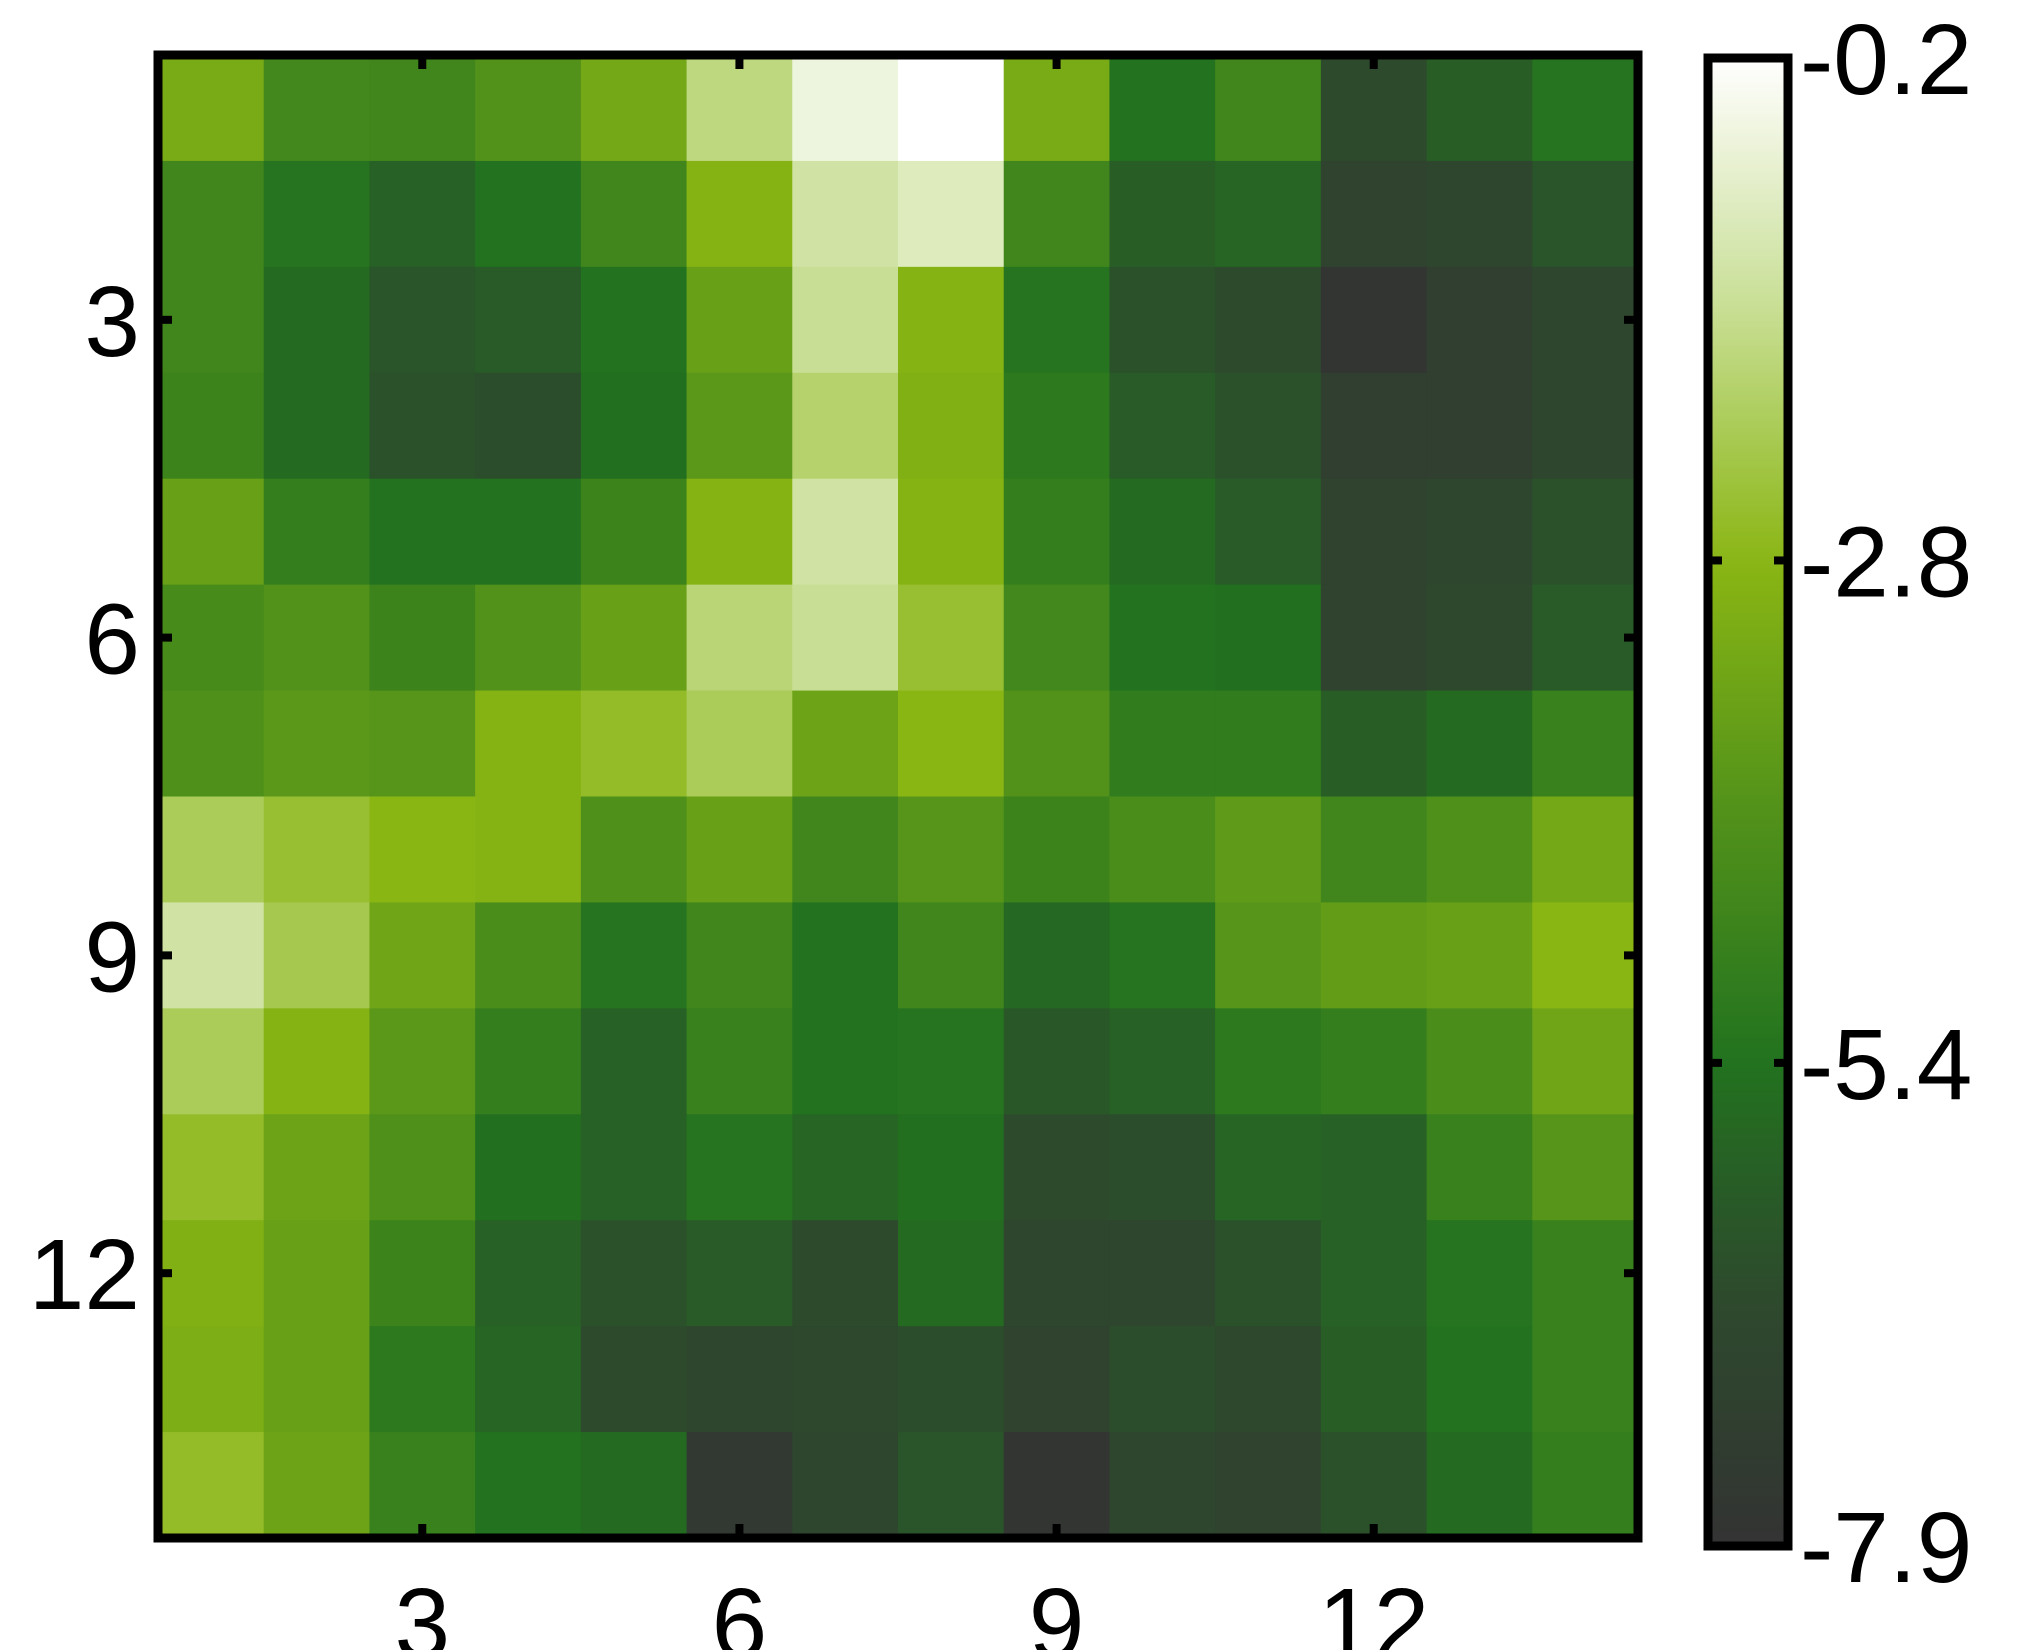  Describe the element at coordinates (1886, 804) in the screenshot. I see `colorbar-tick-labels: -0.2 -2.8 -5.4 -7.9` at that location.